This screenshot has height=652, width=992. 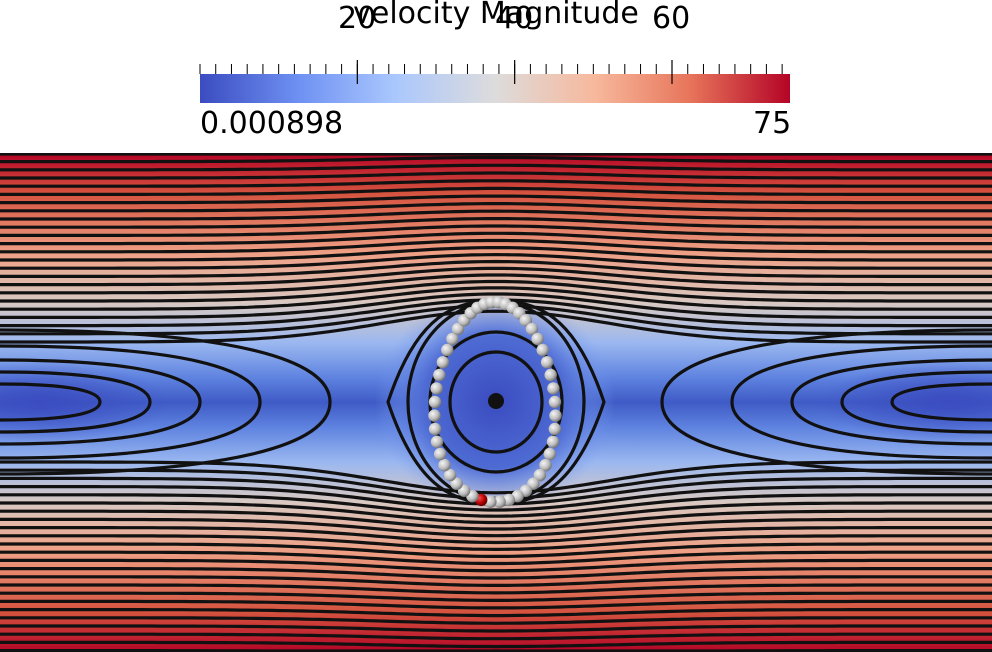 What do you see at coordinates (772, 123) in the screenshot?
I see `colorbar-max-label: 75` at bounding box center [772, 123].